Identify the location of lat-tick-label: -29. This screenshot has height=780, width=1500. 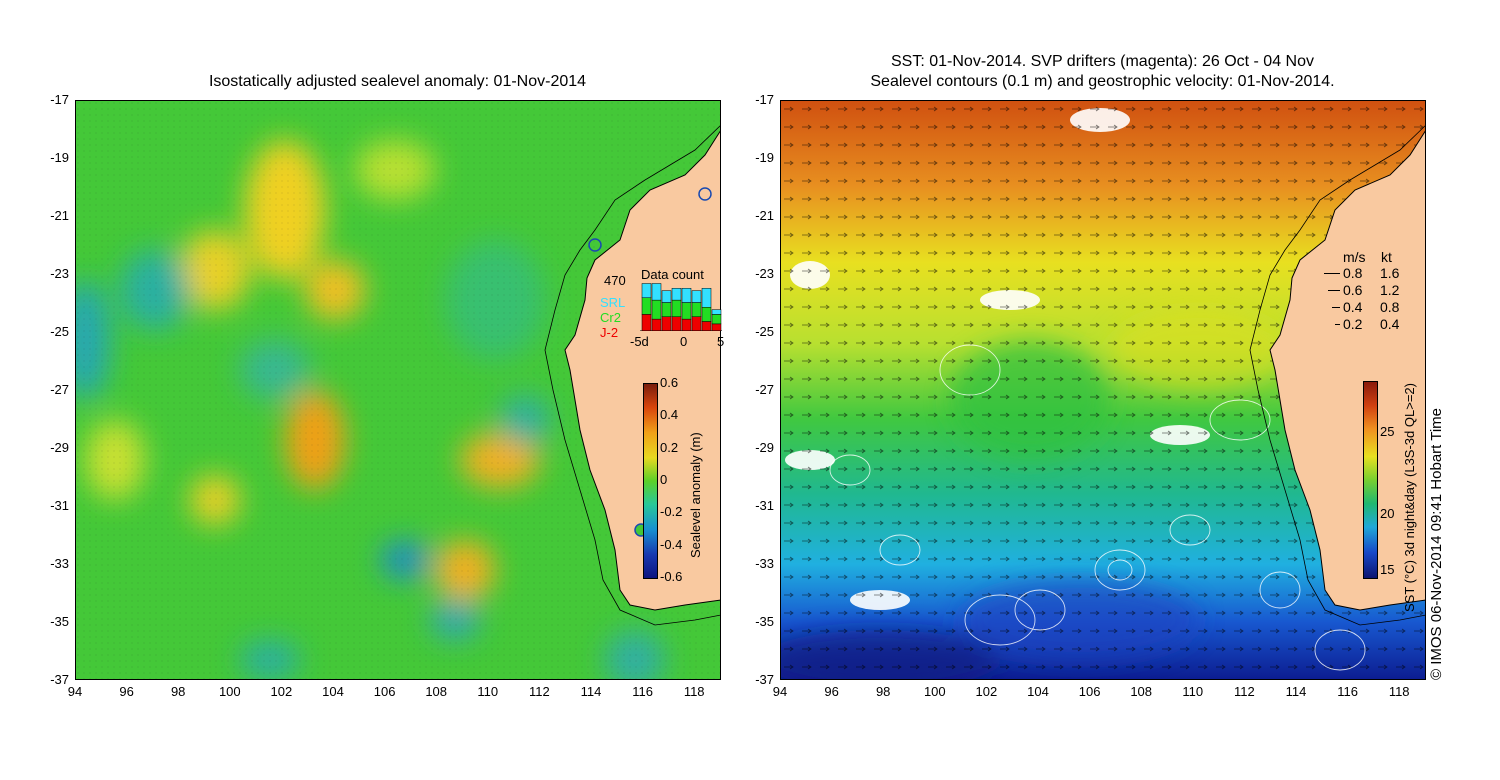
(59, 447).